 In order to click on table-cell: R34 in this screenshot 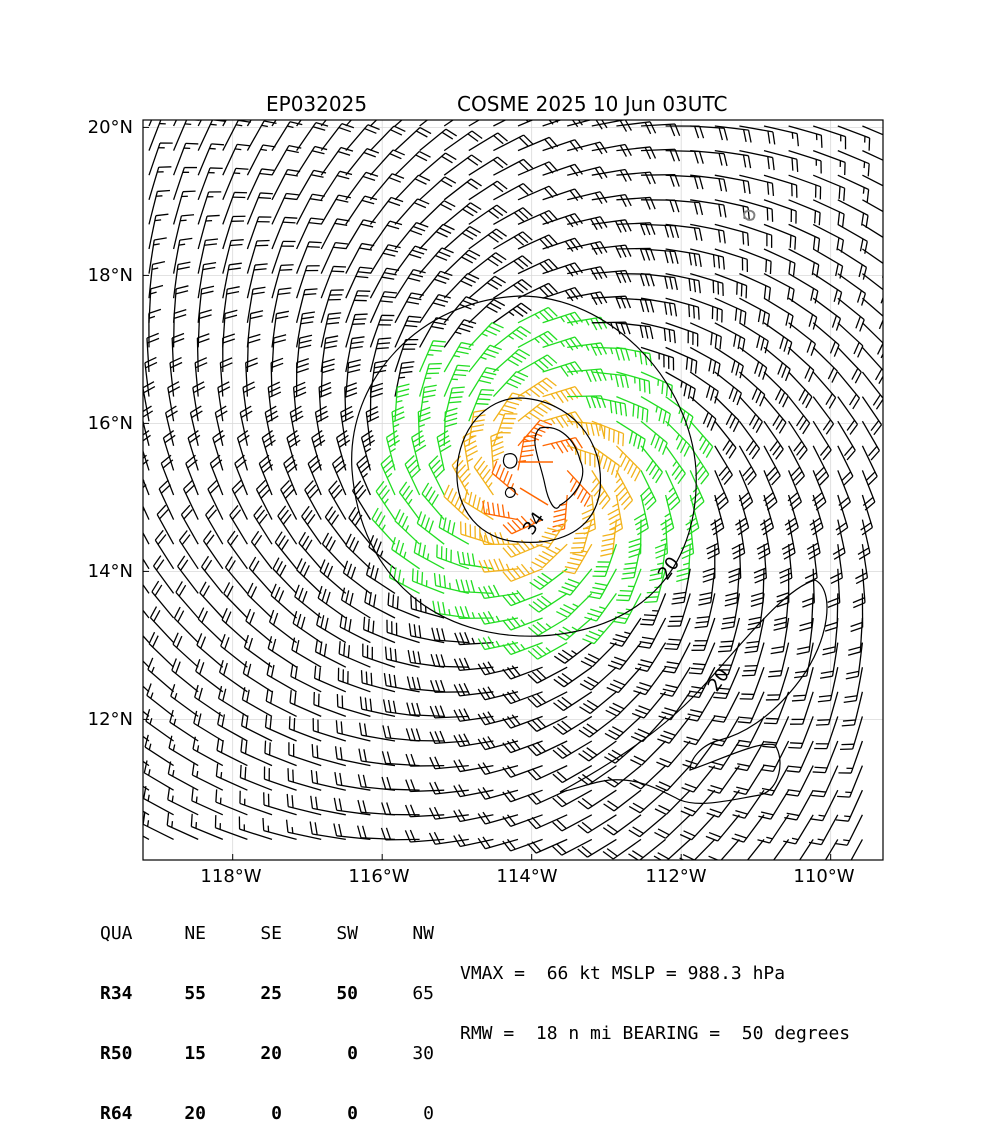, I will do `click(120, 994)`.